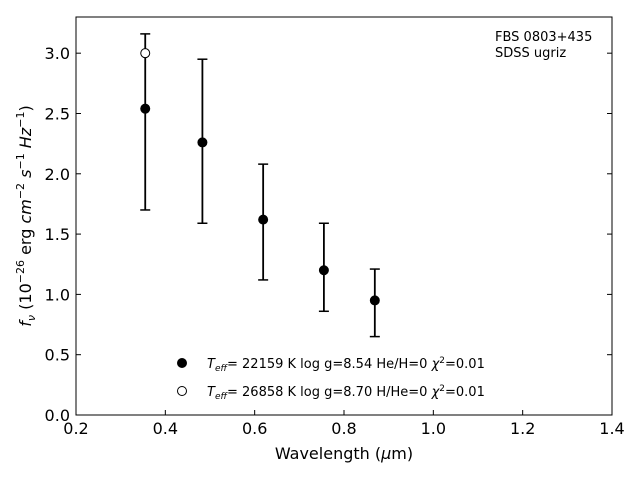 The image size is (640, 480). Describe the element at coordinates (57, 355) in the screenshot. I see `y-tick-label: 0.5` at that location.